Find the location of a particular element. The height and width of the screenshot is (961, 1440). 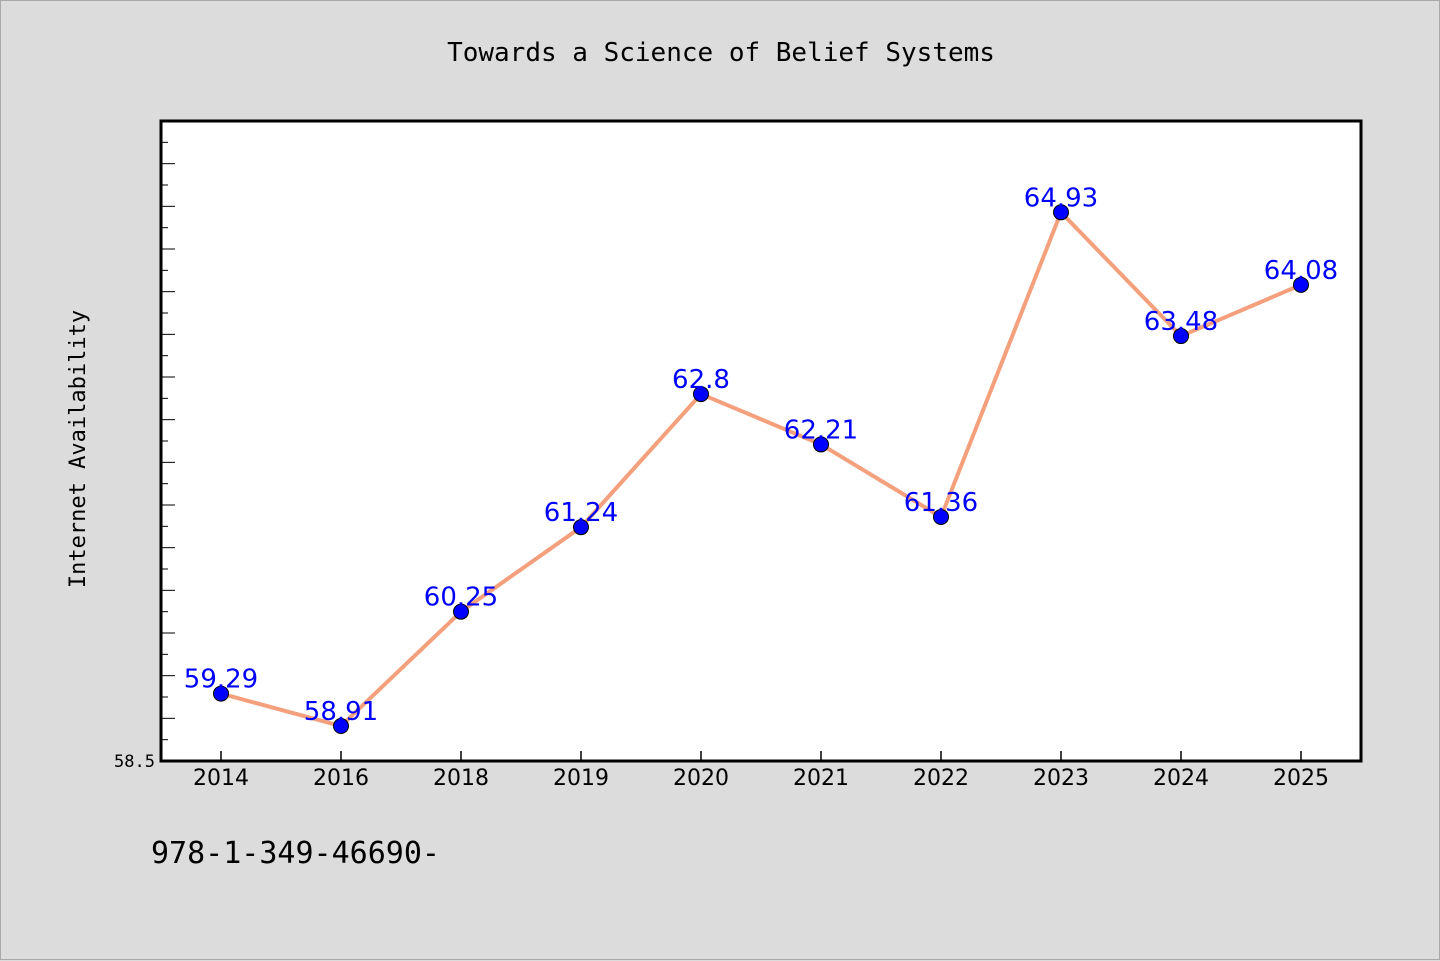

data-label: 62.21 is located at coordinates (821, 430).